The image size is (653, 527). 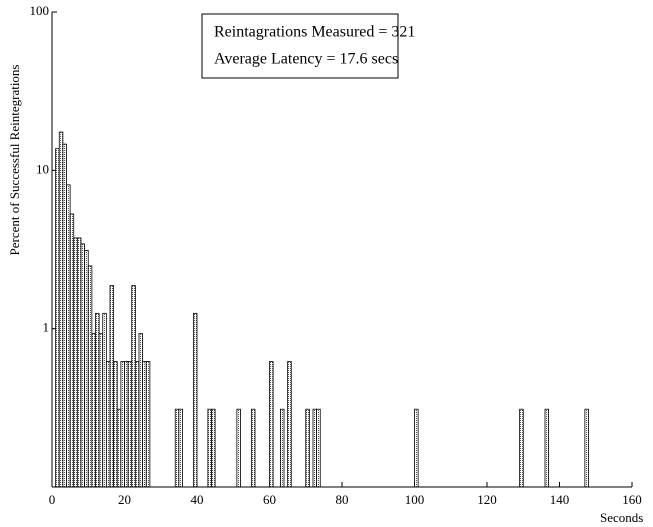 I want to click on x-tick-label: 20, so click(x=124, y=499).